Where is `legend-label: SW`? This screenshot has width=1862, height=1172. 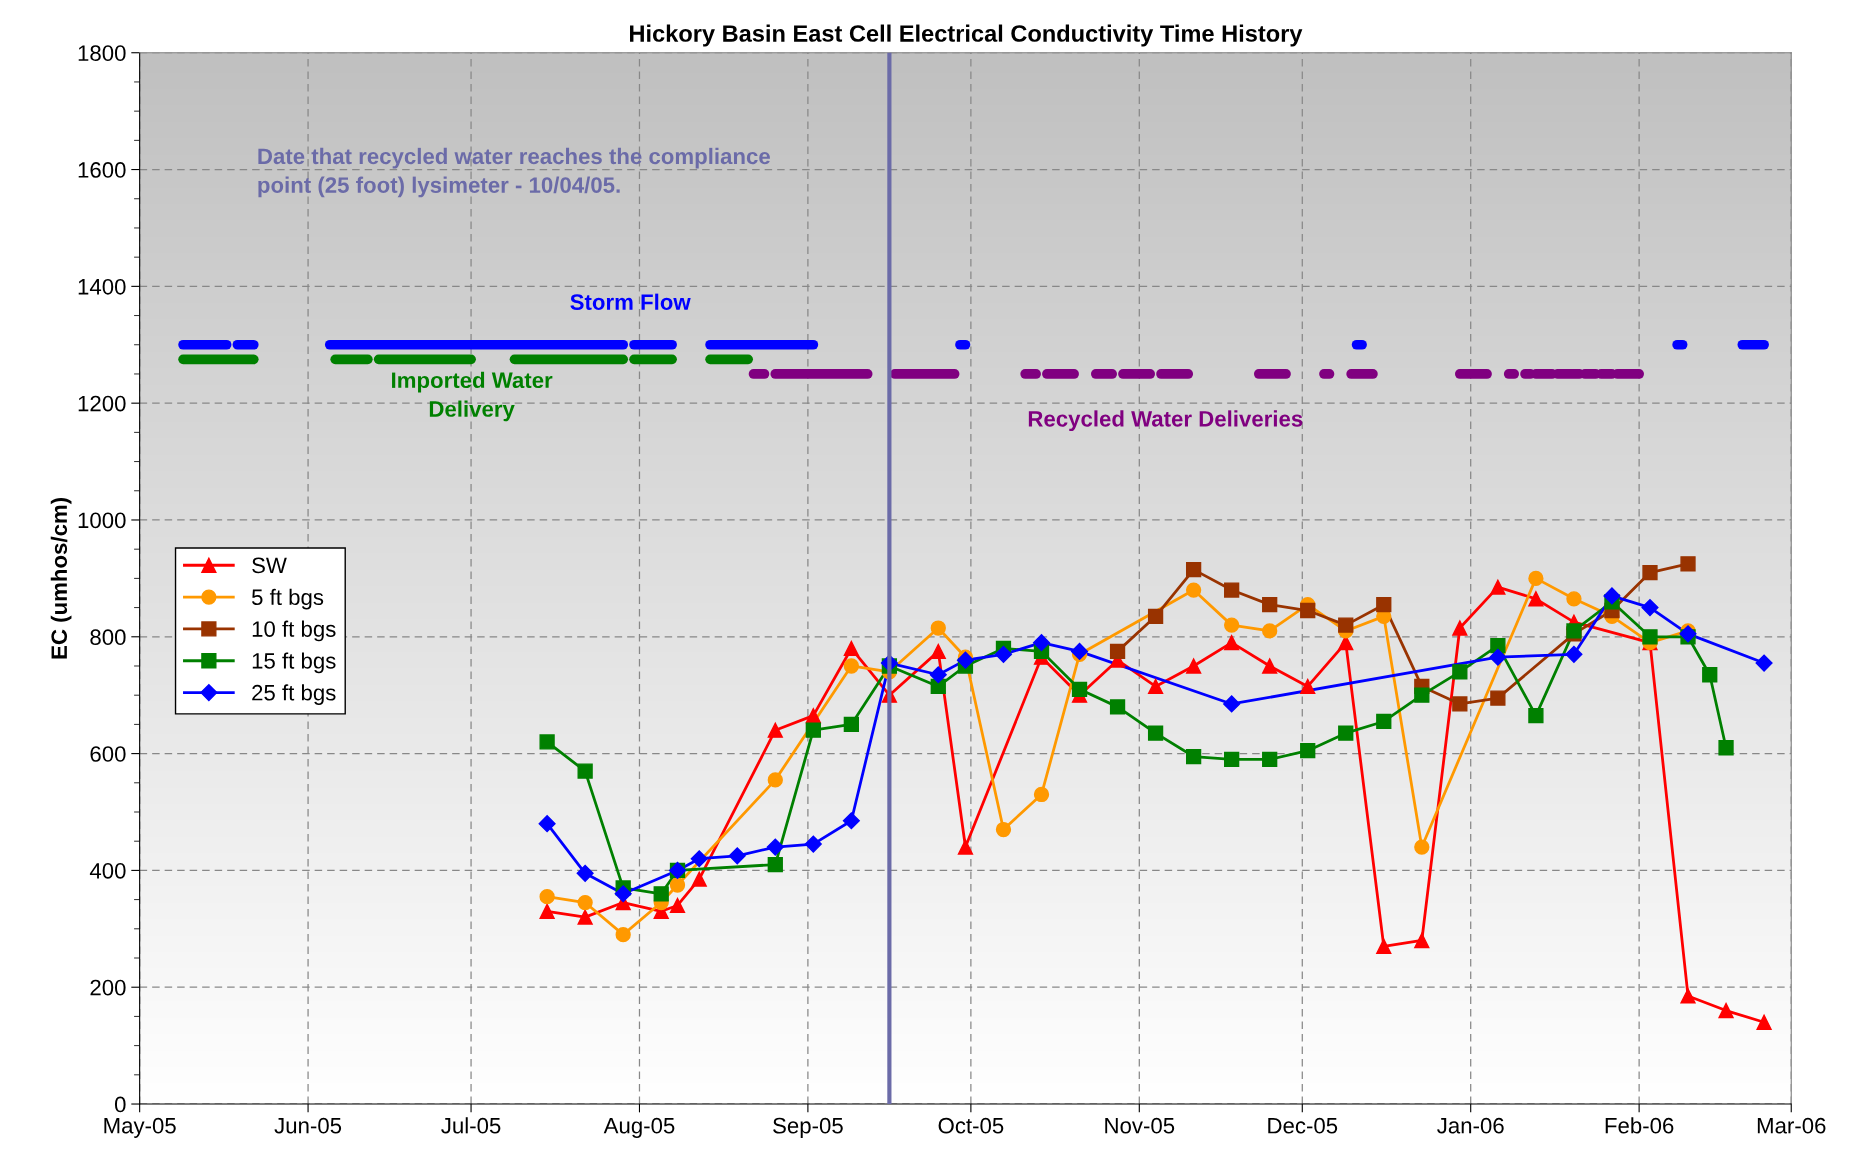 legend-label: SW is located at coordinates (269, 565).